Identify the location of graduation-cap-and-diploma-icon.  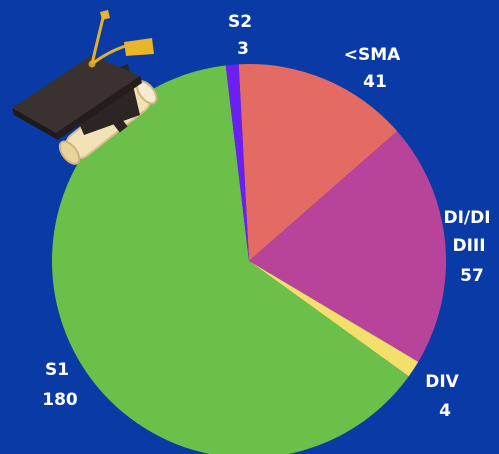
(85, 87).